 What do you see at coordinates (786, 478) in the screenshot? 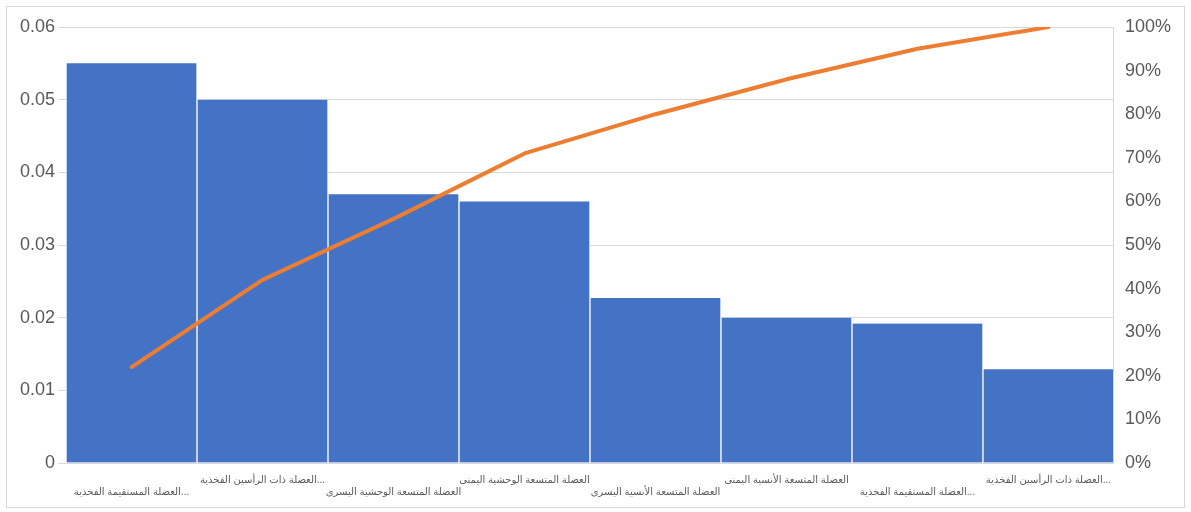
I see `x-tick-label: العضلة المتسعة الأنسية اليمنى` at bounding box center [786, 478].